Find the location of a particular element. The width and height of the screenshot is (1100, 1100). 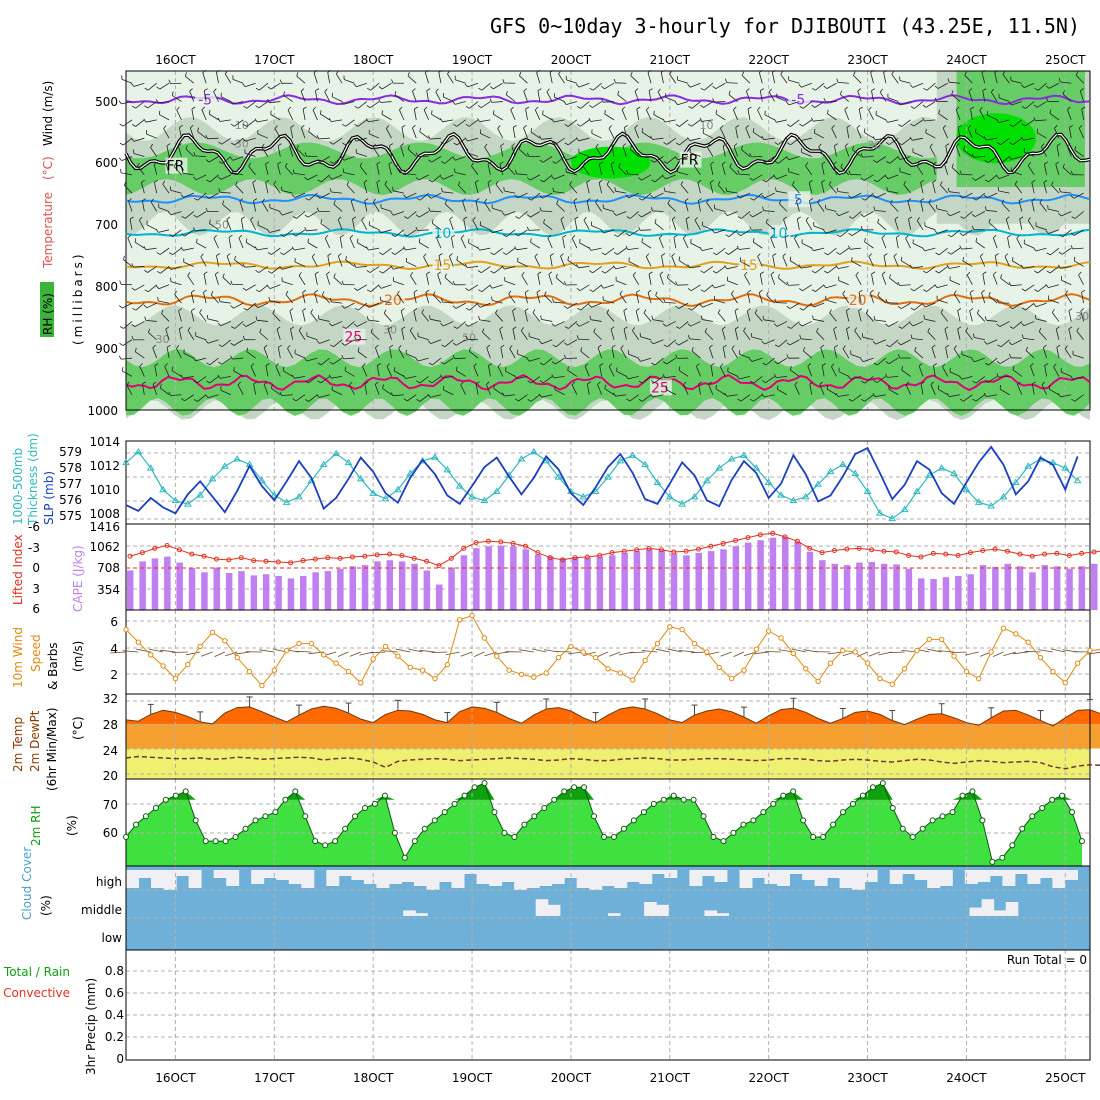

temperature-line is located at coordinates (612, 716).